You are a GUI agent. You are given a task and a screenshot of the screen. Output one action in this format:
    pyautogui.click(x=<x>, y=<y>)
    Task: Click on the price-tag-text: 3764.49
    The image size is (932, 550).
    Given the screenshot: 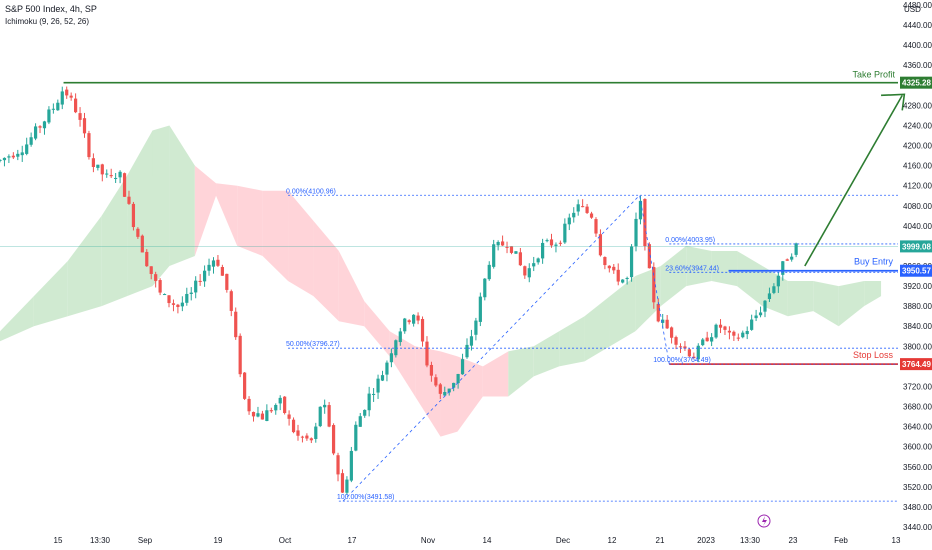 What is the action you would take?
    pyautogui.click(x=916, y=364)
    